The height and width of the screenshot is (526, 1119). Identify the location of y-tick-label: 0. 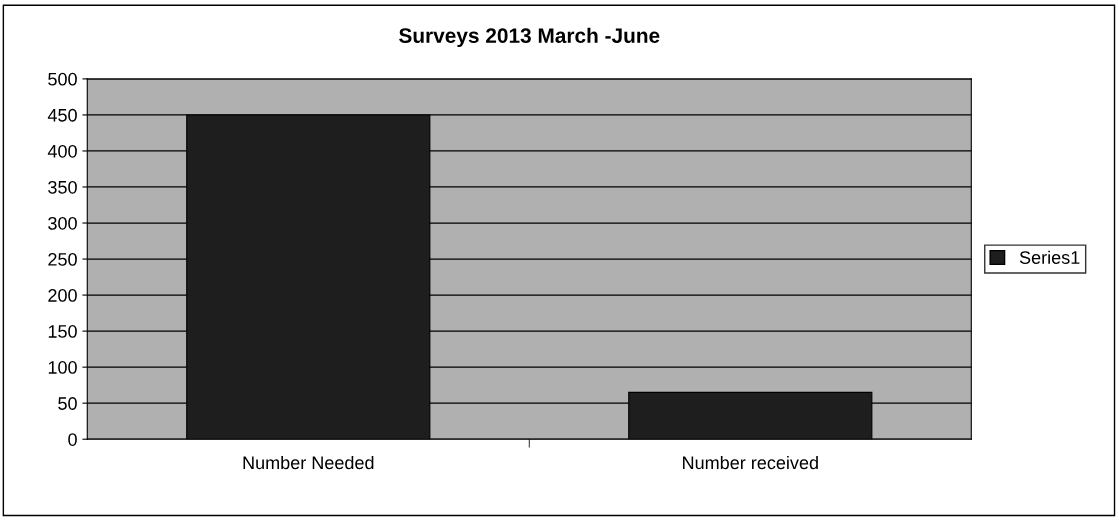
(72, 439).